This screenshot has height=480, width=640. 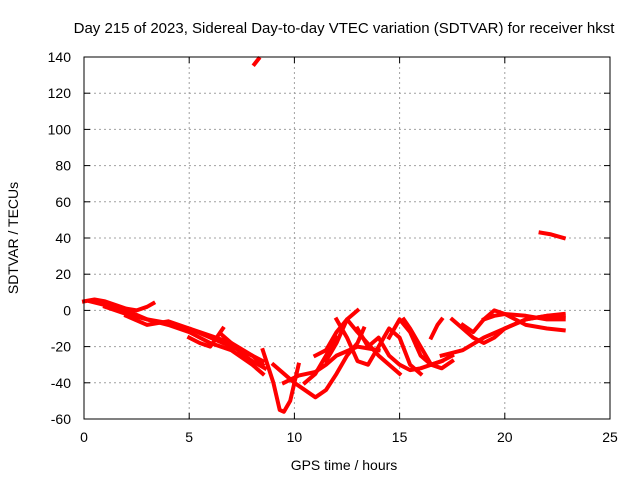 What do you see at coordinates (61, 383) in the screenshot?
I see `y-tick-label: -40` at bounding box center [61, 383].